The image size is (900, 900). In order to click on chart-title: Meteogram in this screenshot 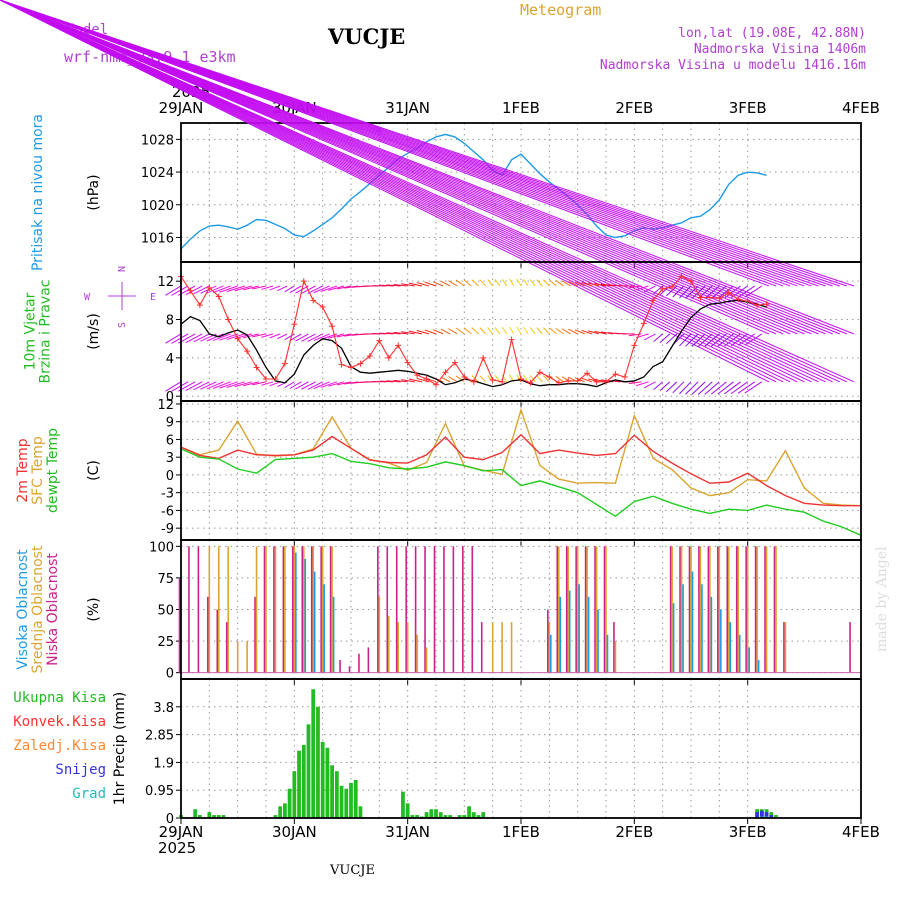, I will do `click(560, 10)`.